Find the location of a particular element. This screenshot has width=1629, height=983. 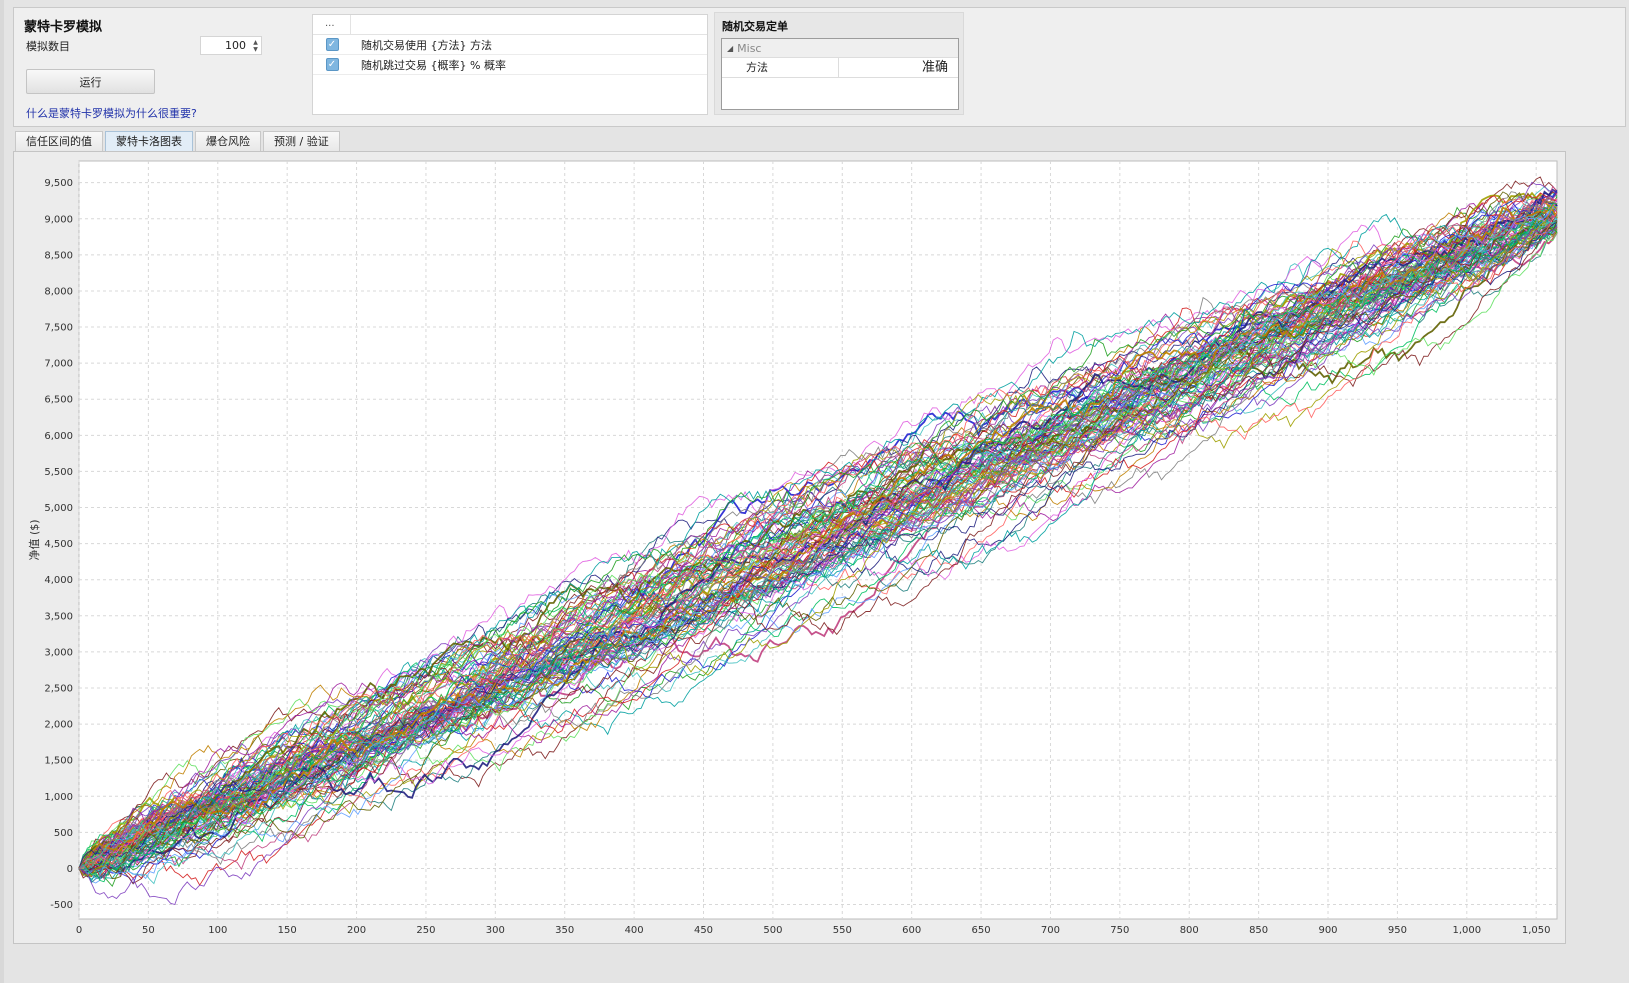

sim-count-stepper: 100 ▲ ▼ is located at coordinates (231, 45).